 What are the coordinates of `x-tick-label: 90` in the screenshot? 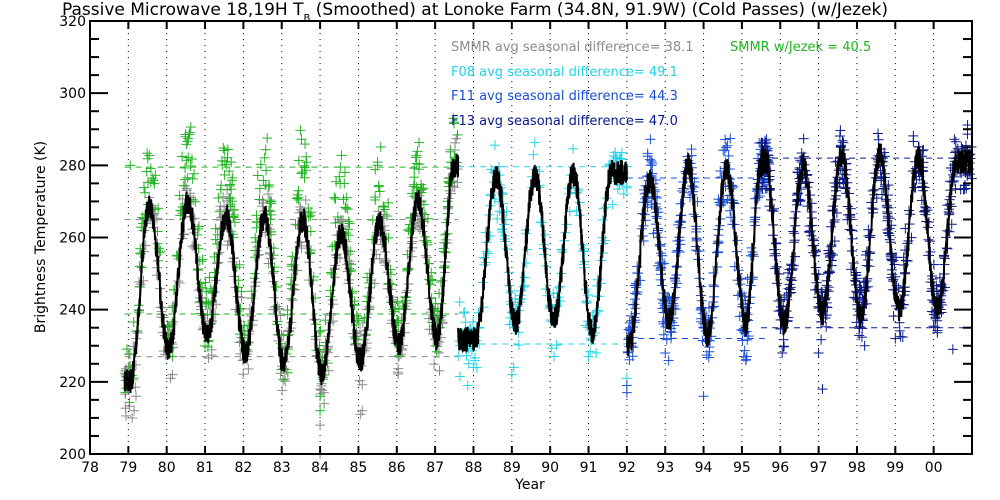 It's located at (550, 468).